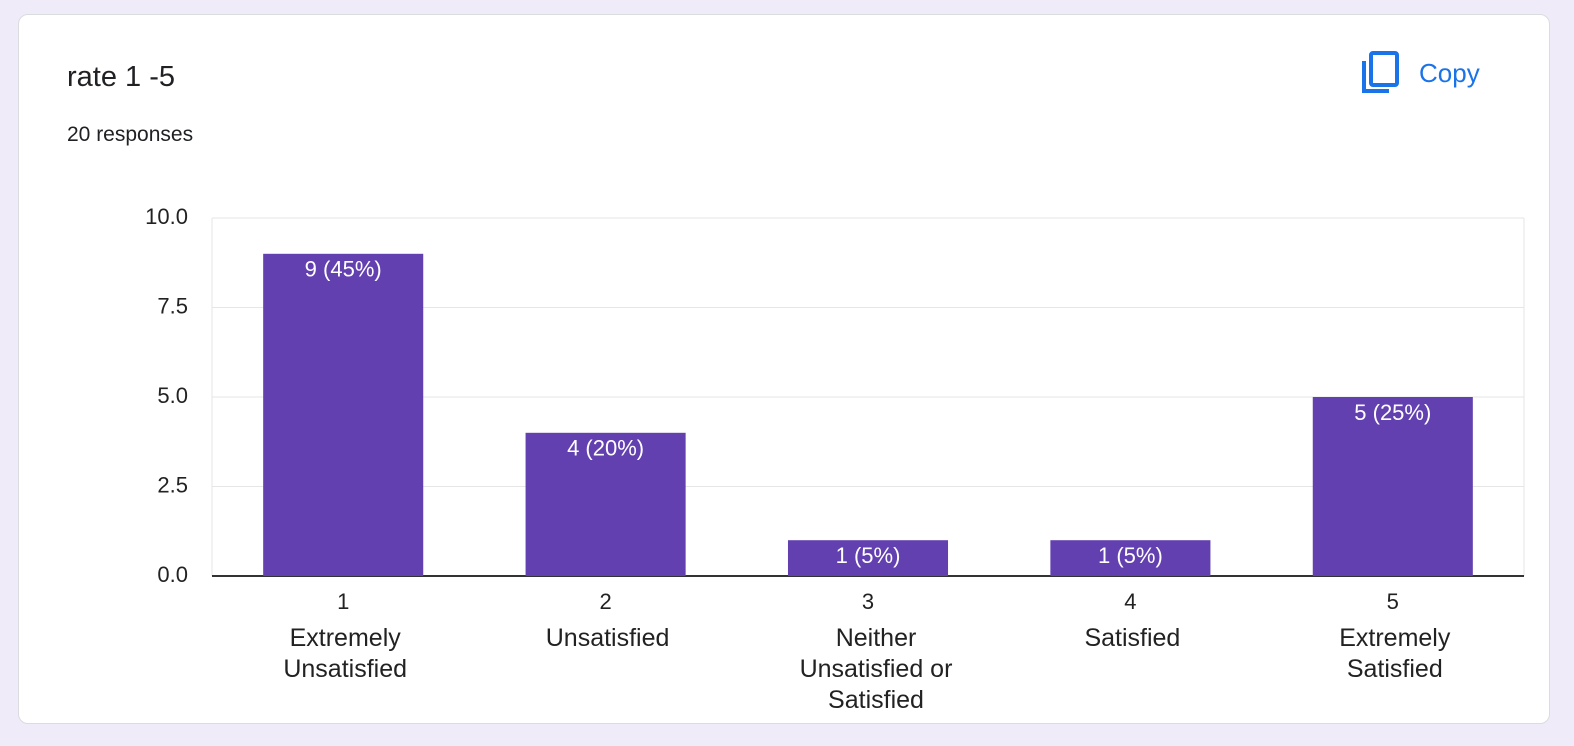  What do you see at coordinates (343, 269) in the screenshot?
I see `value-label: 9 (45%)` at bounding box center [343, 269].